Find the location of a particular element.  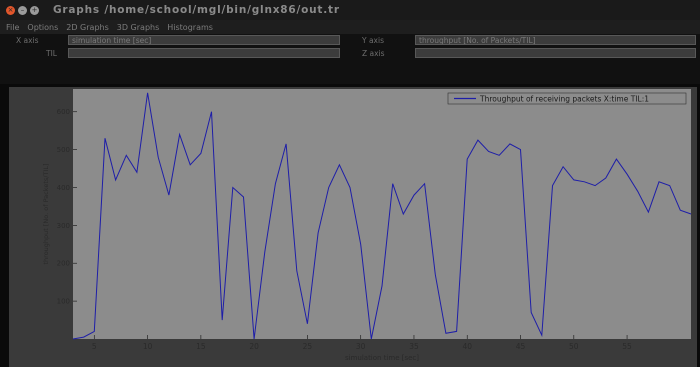

y-axis-title: throughput [No. of Packets/TIL] is located at coordinates (46, 213).